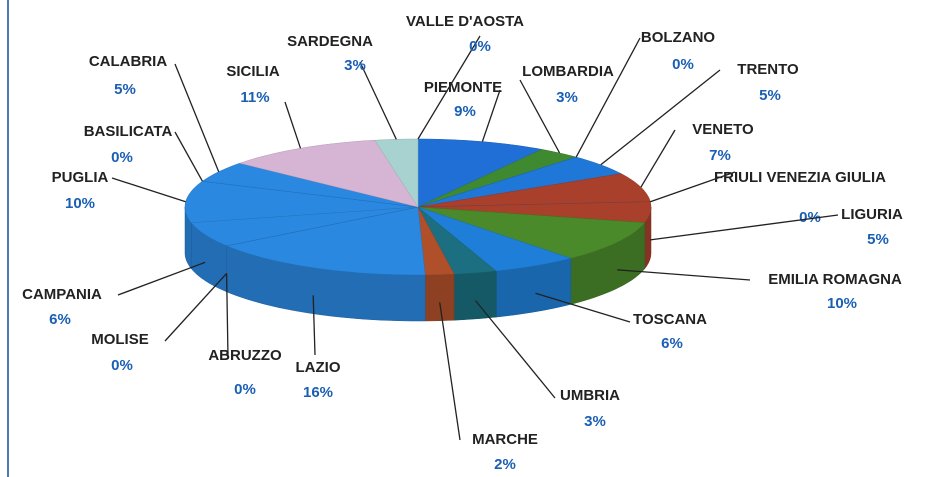 The image size is (929, 477). I want to click on category-label: SICILIA, so click(253, 71).